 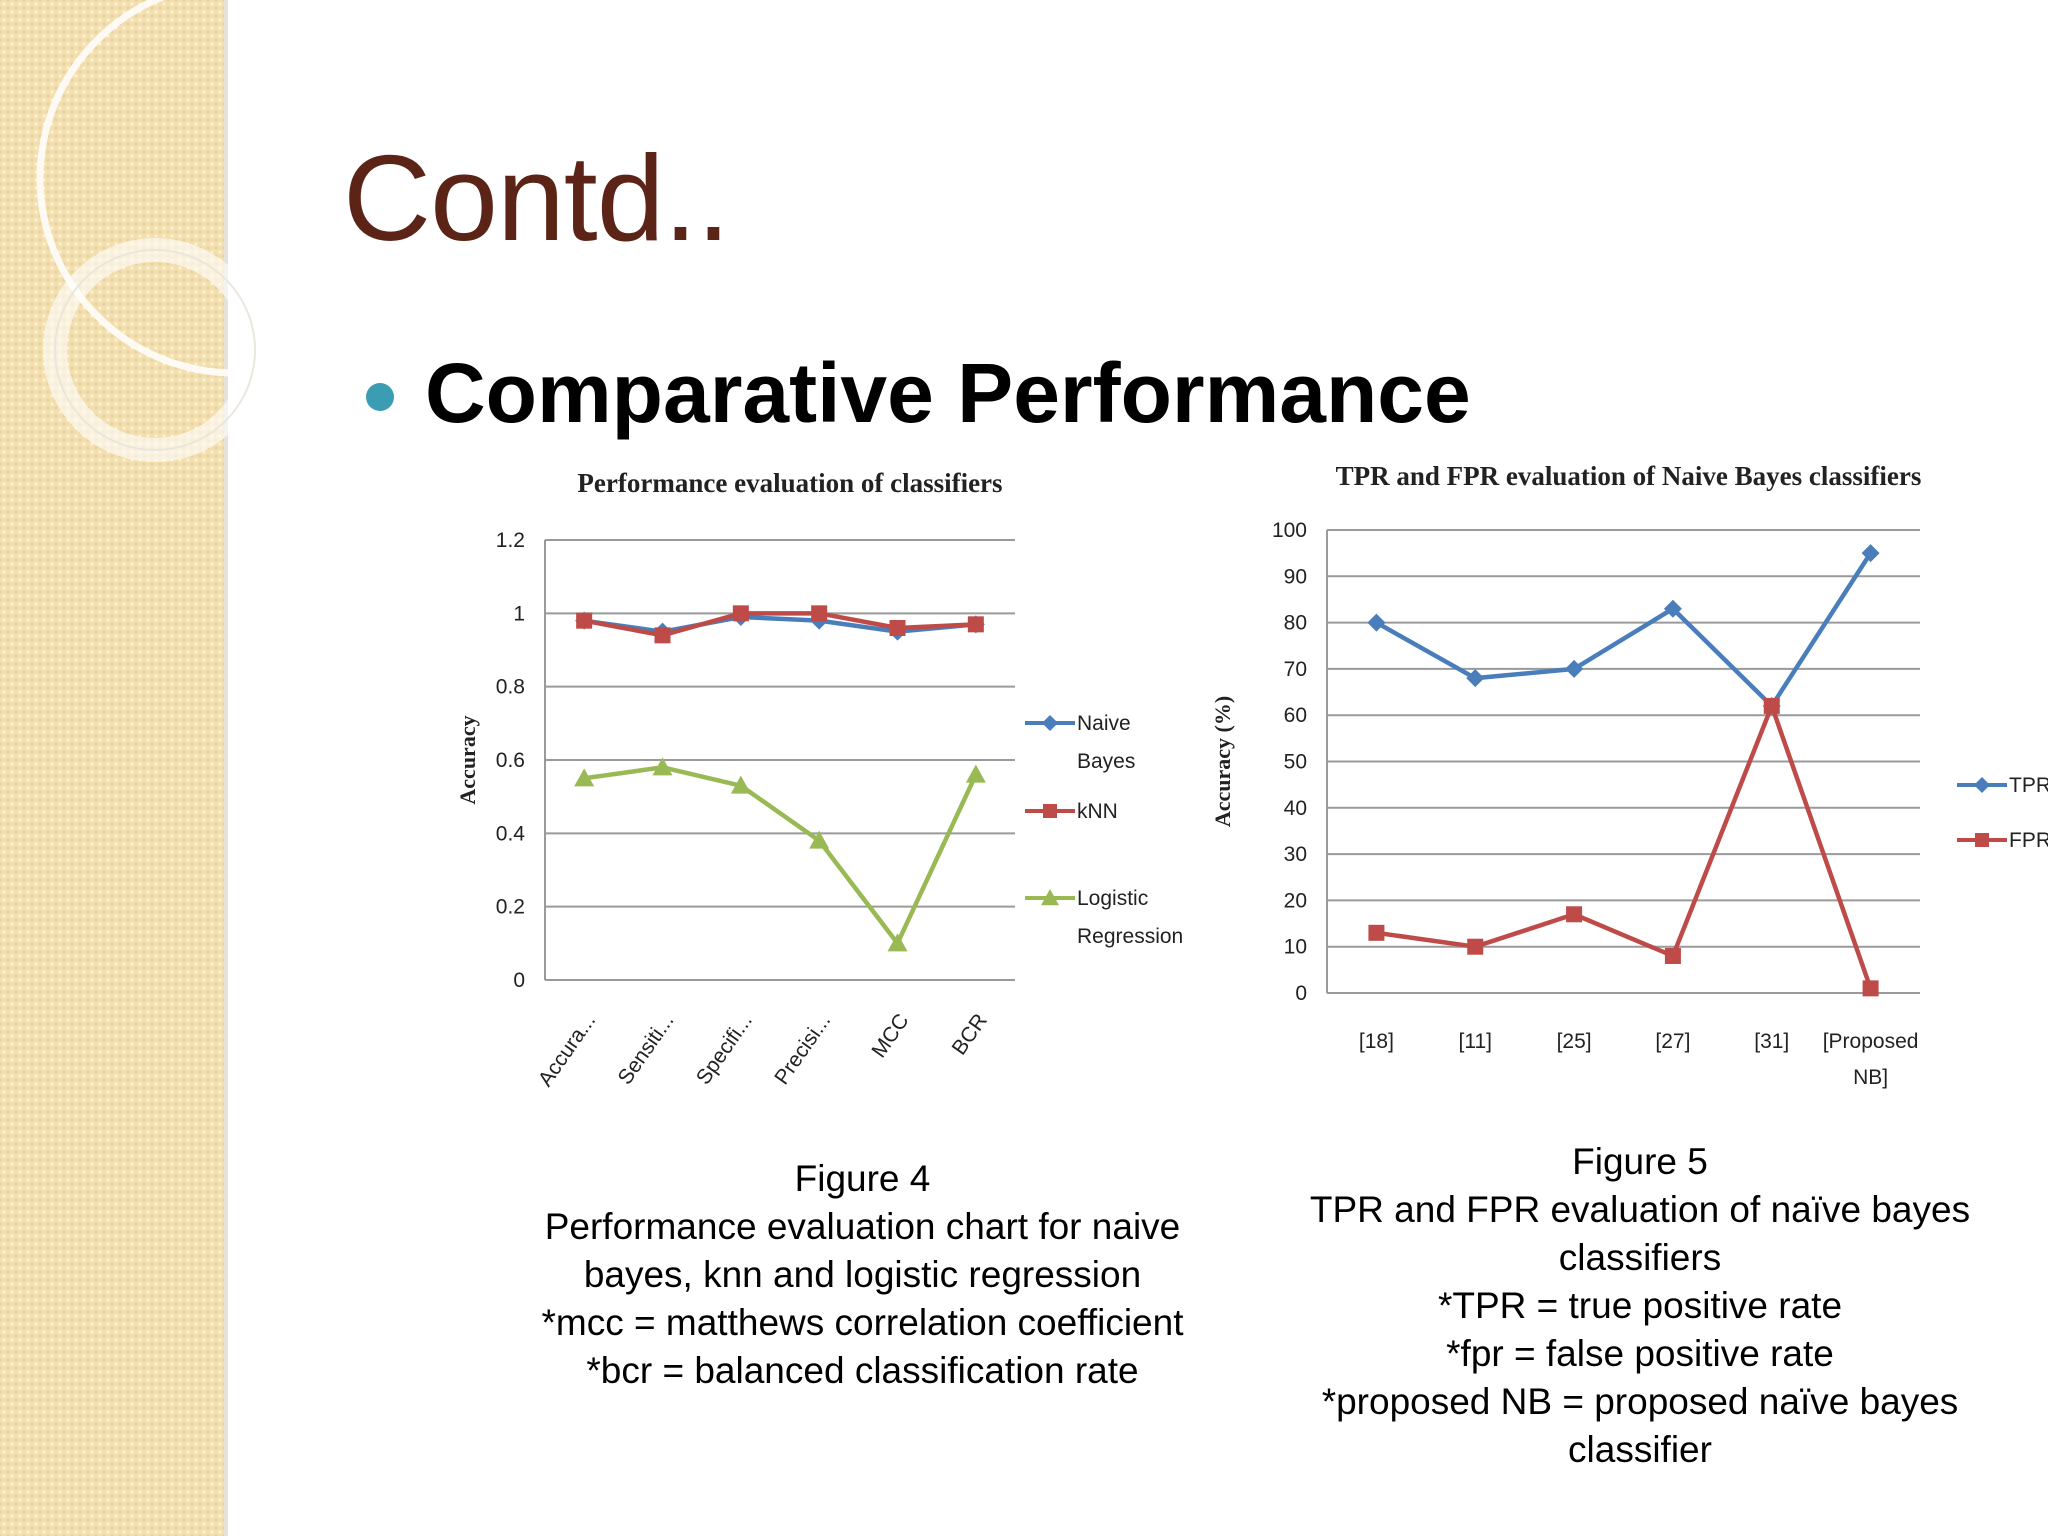 What do you see at coordinates (1640, 1257) in the screenshot?
I see `caption-line: classifiers` at bounding box center [1640, 1257].